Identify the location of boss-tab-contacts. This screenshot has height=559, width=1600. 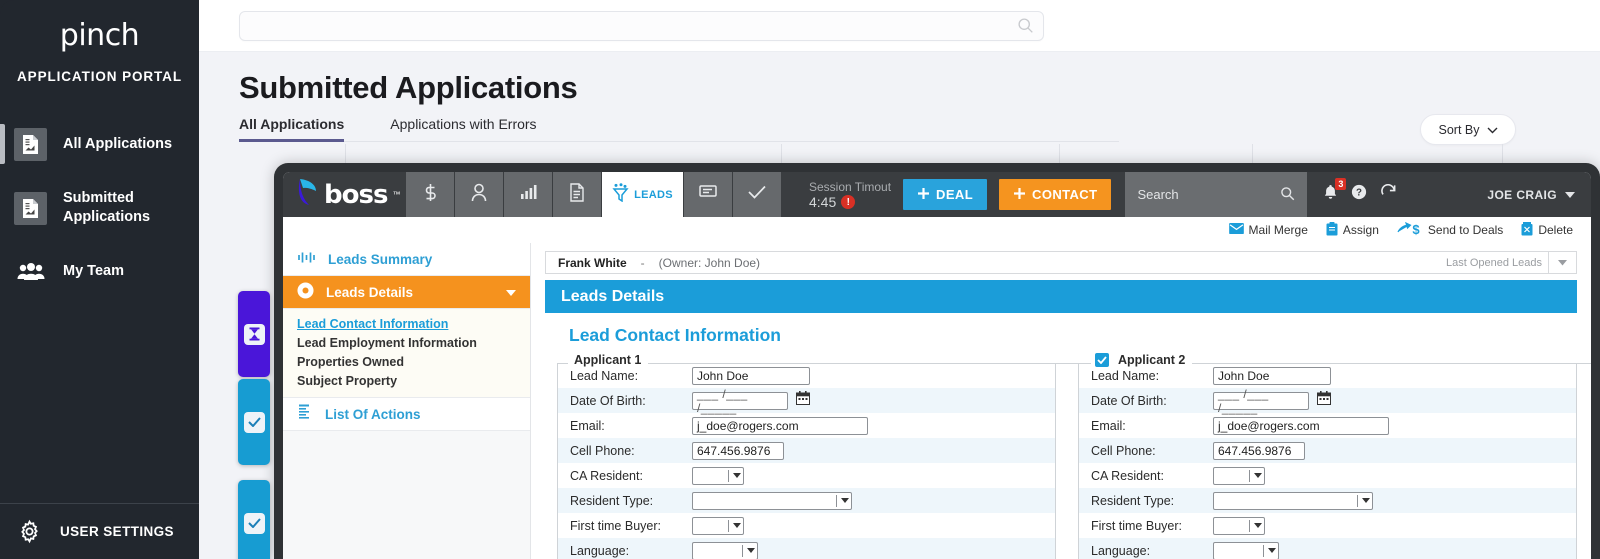
(478, 194).